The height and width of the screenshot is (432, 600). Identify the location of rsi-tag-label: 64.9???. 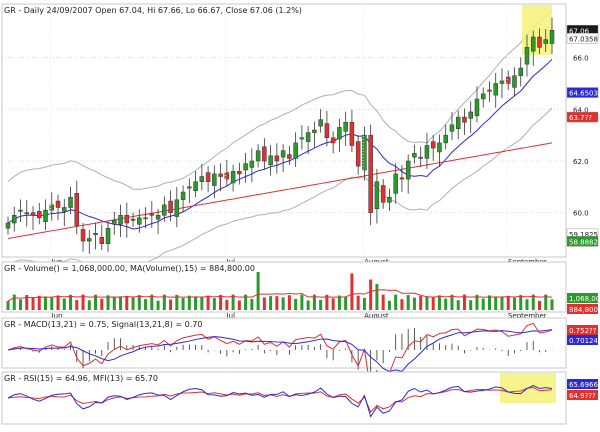
(582, 396).